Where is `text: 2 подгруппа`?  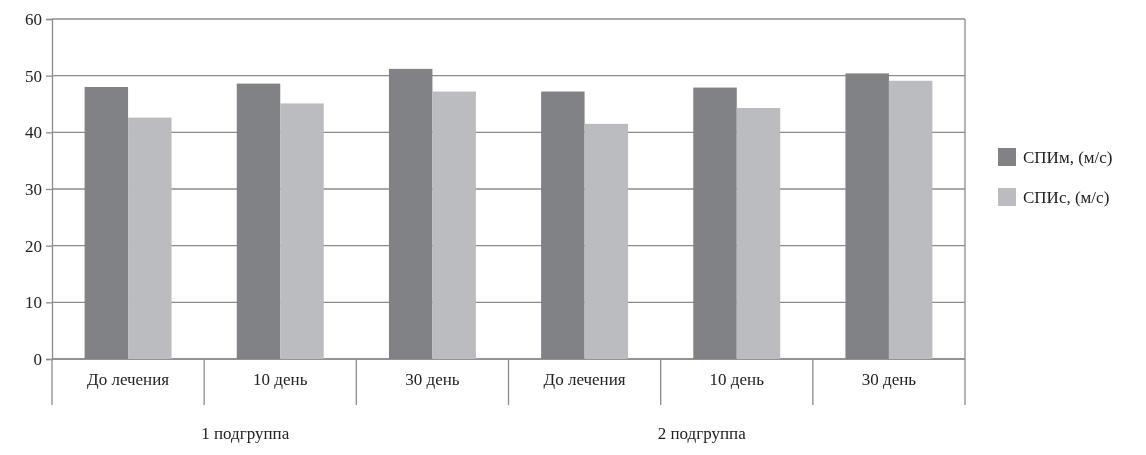
text: 2 подгруппа is located at coordinates (702, 433).